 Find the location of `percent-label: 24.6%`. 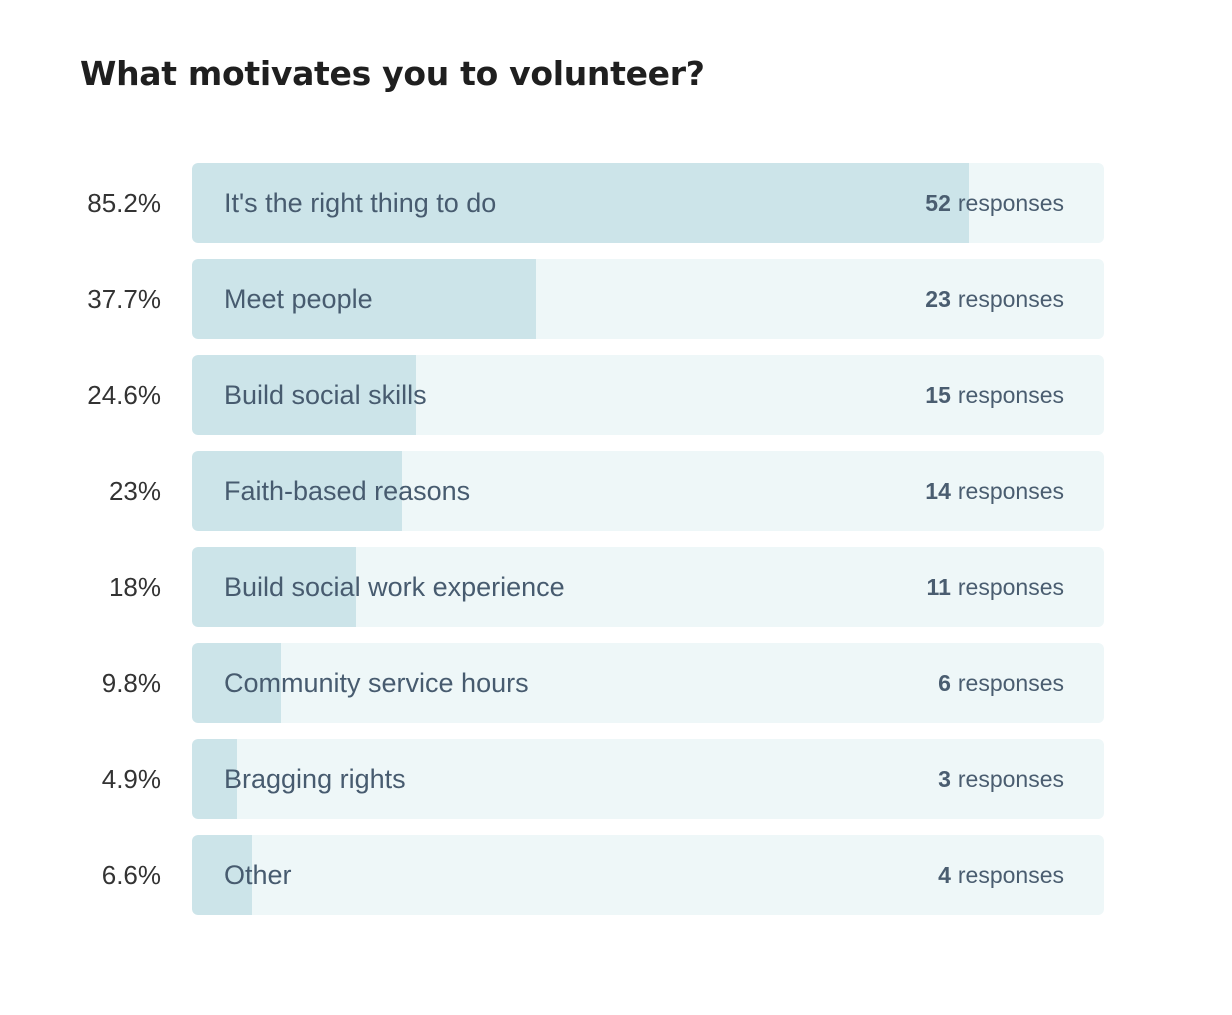

percent-label: 24.6% is located at coordinates (124, 395).